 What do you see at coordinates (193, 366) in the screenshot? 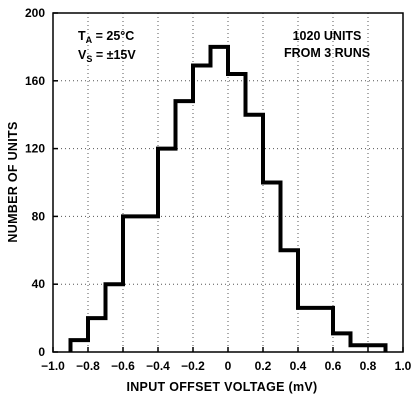
I see `x-tick-label: −0.2` at bounding box center [193, 366].